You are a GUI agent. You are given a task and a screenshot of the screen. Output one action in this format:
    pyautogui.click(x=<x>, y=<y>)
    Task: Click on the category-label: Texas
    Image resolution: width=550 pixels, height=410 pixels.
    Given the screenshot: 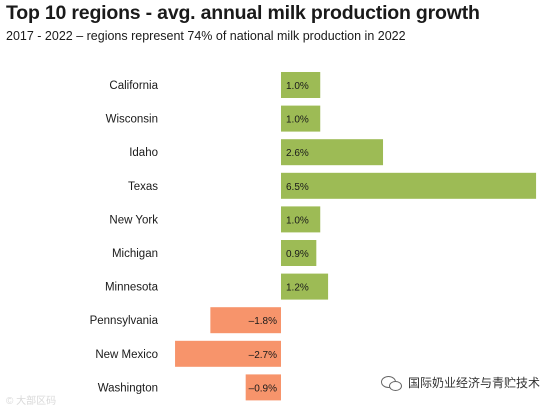 What is the action you would take?
    pyautogui.click(x=143, y=187)
    